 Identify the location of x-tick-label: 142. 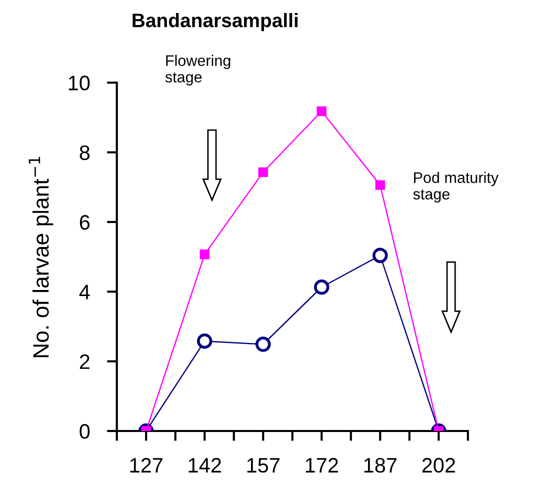
(204, 465).